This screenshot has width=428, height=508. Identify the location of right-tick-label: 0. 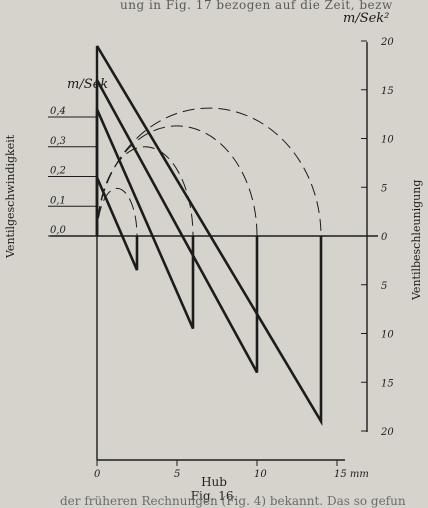
(384, 237).